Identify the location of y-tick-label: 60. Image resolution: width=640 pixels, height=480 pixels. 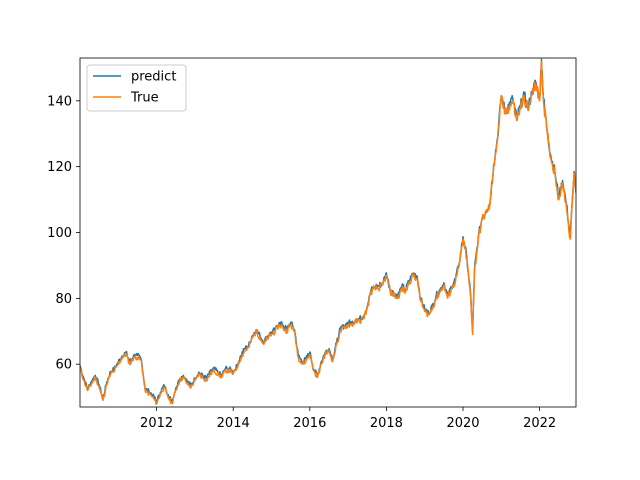
(63, 365).